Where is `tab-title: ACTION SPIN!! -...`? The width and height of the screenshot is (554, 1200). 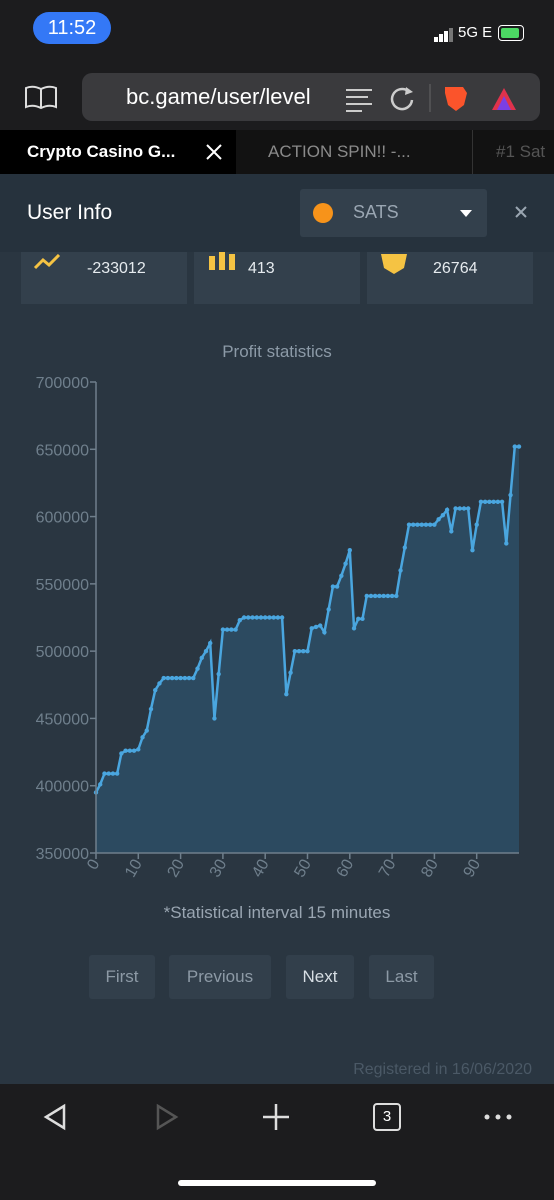 tab-title: ACTION SPIN!! -... is located at coordinates (339, 151).